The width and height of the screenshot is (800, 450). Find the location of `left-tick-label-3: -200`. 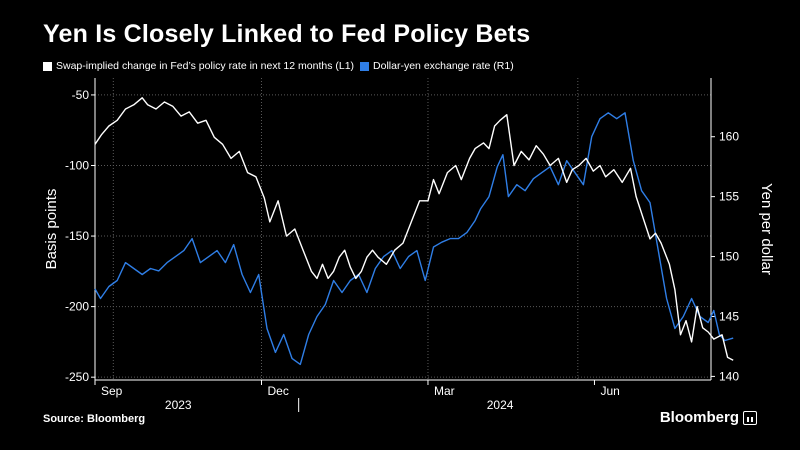

left-tick-label-3: -200 is located at coordinates (77, 307).